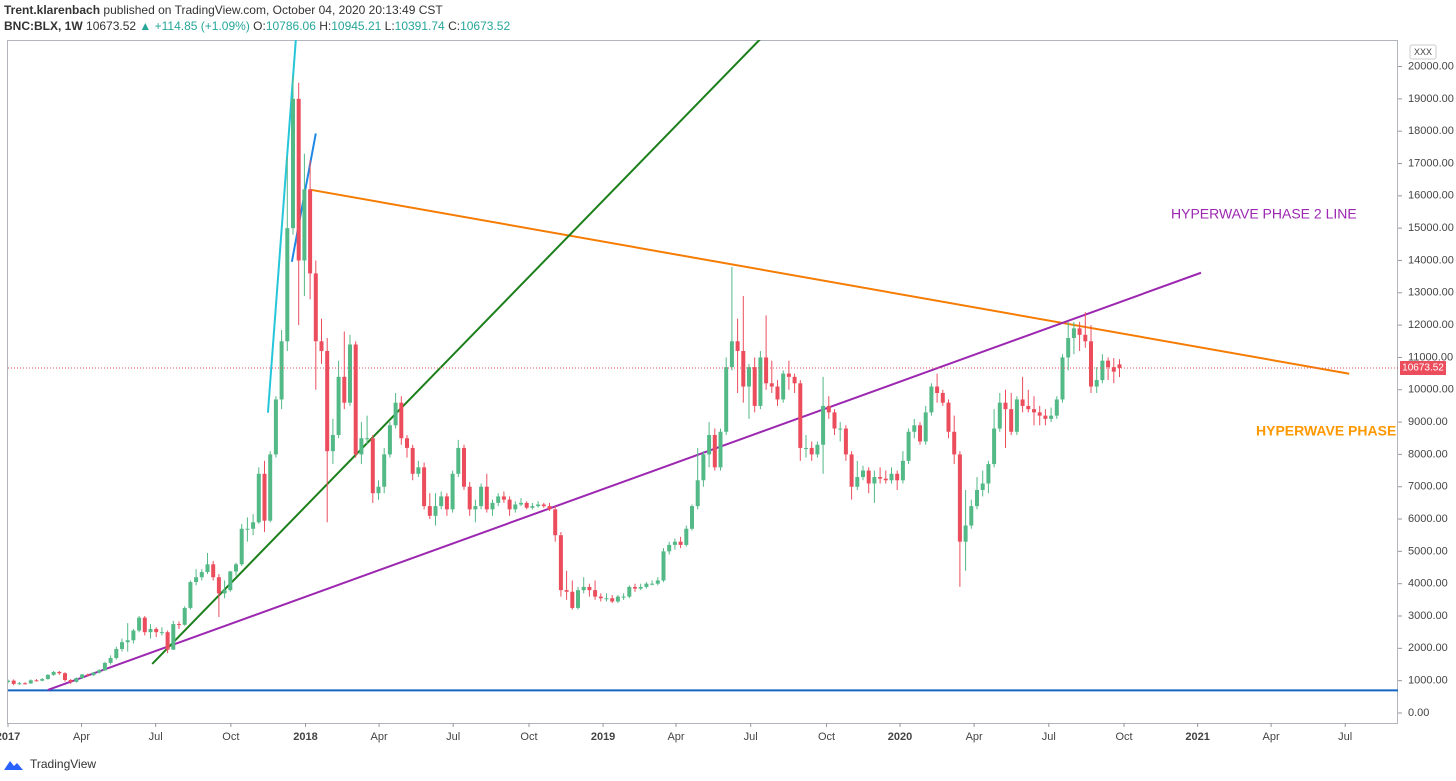 The width and height of the screenshot is (1456, 781). Describe the element at coordinates (194, 26) in the screenshot. I see `change: ▲ +114.85 (+1.09%)` at that location.